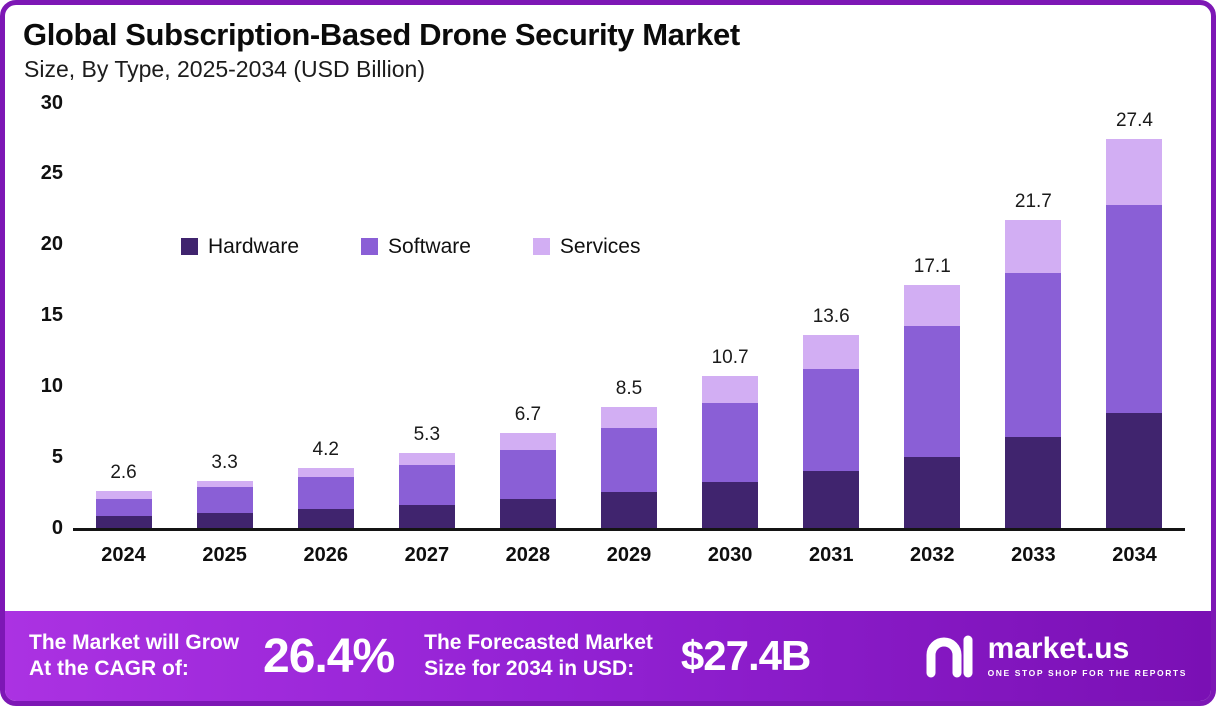  What do you see at coordinates (1087, 673) in the screenshot?
I see `brand-tagline: ONE STOP SHOP FOR THE REPORTS` at bounding box center [1087, 673].